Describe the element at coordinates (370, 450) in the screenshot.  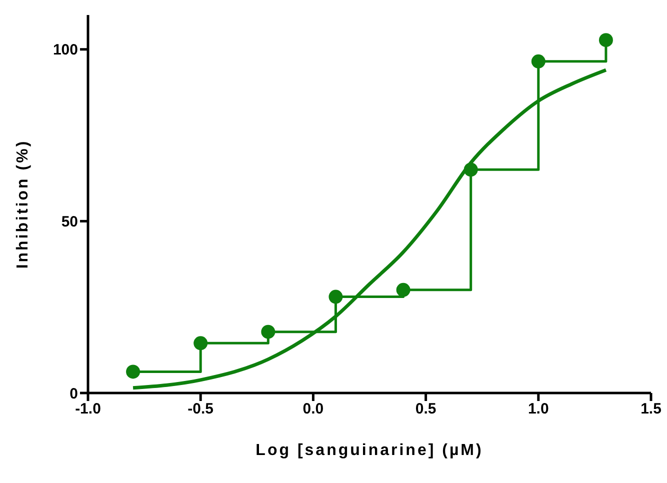
I see `x-axis-title: Log [sanguinarine] (µM)` at that location.